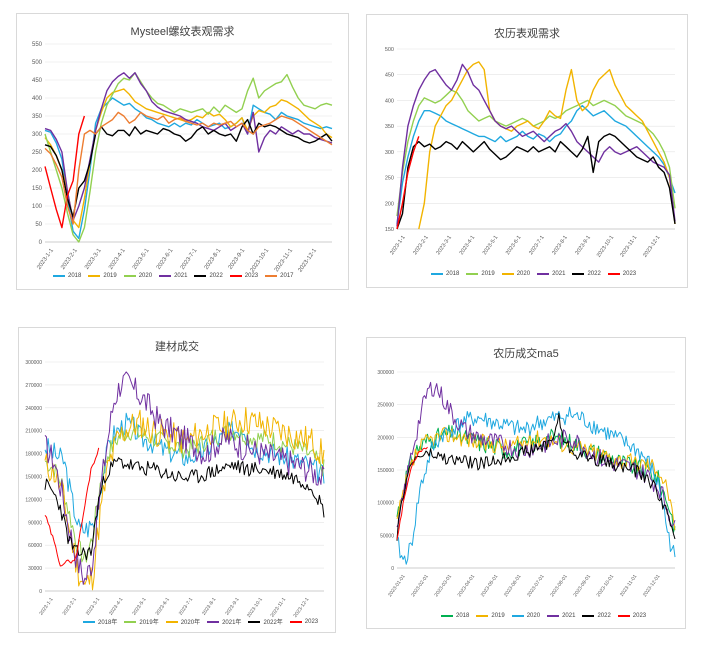 The height and width of the screenshot is (645, 704). I want to click on chart-legend: 2018 2019 2020 2021 2022 2023, so click(537, 274).